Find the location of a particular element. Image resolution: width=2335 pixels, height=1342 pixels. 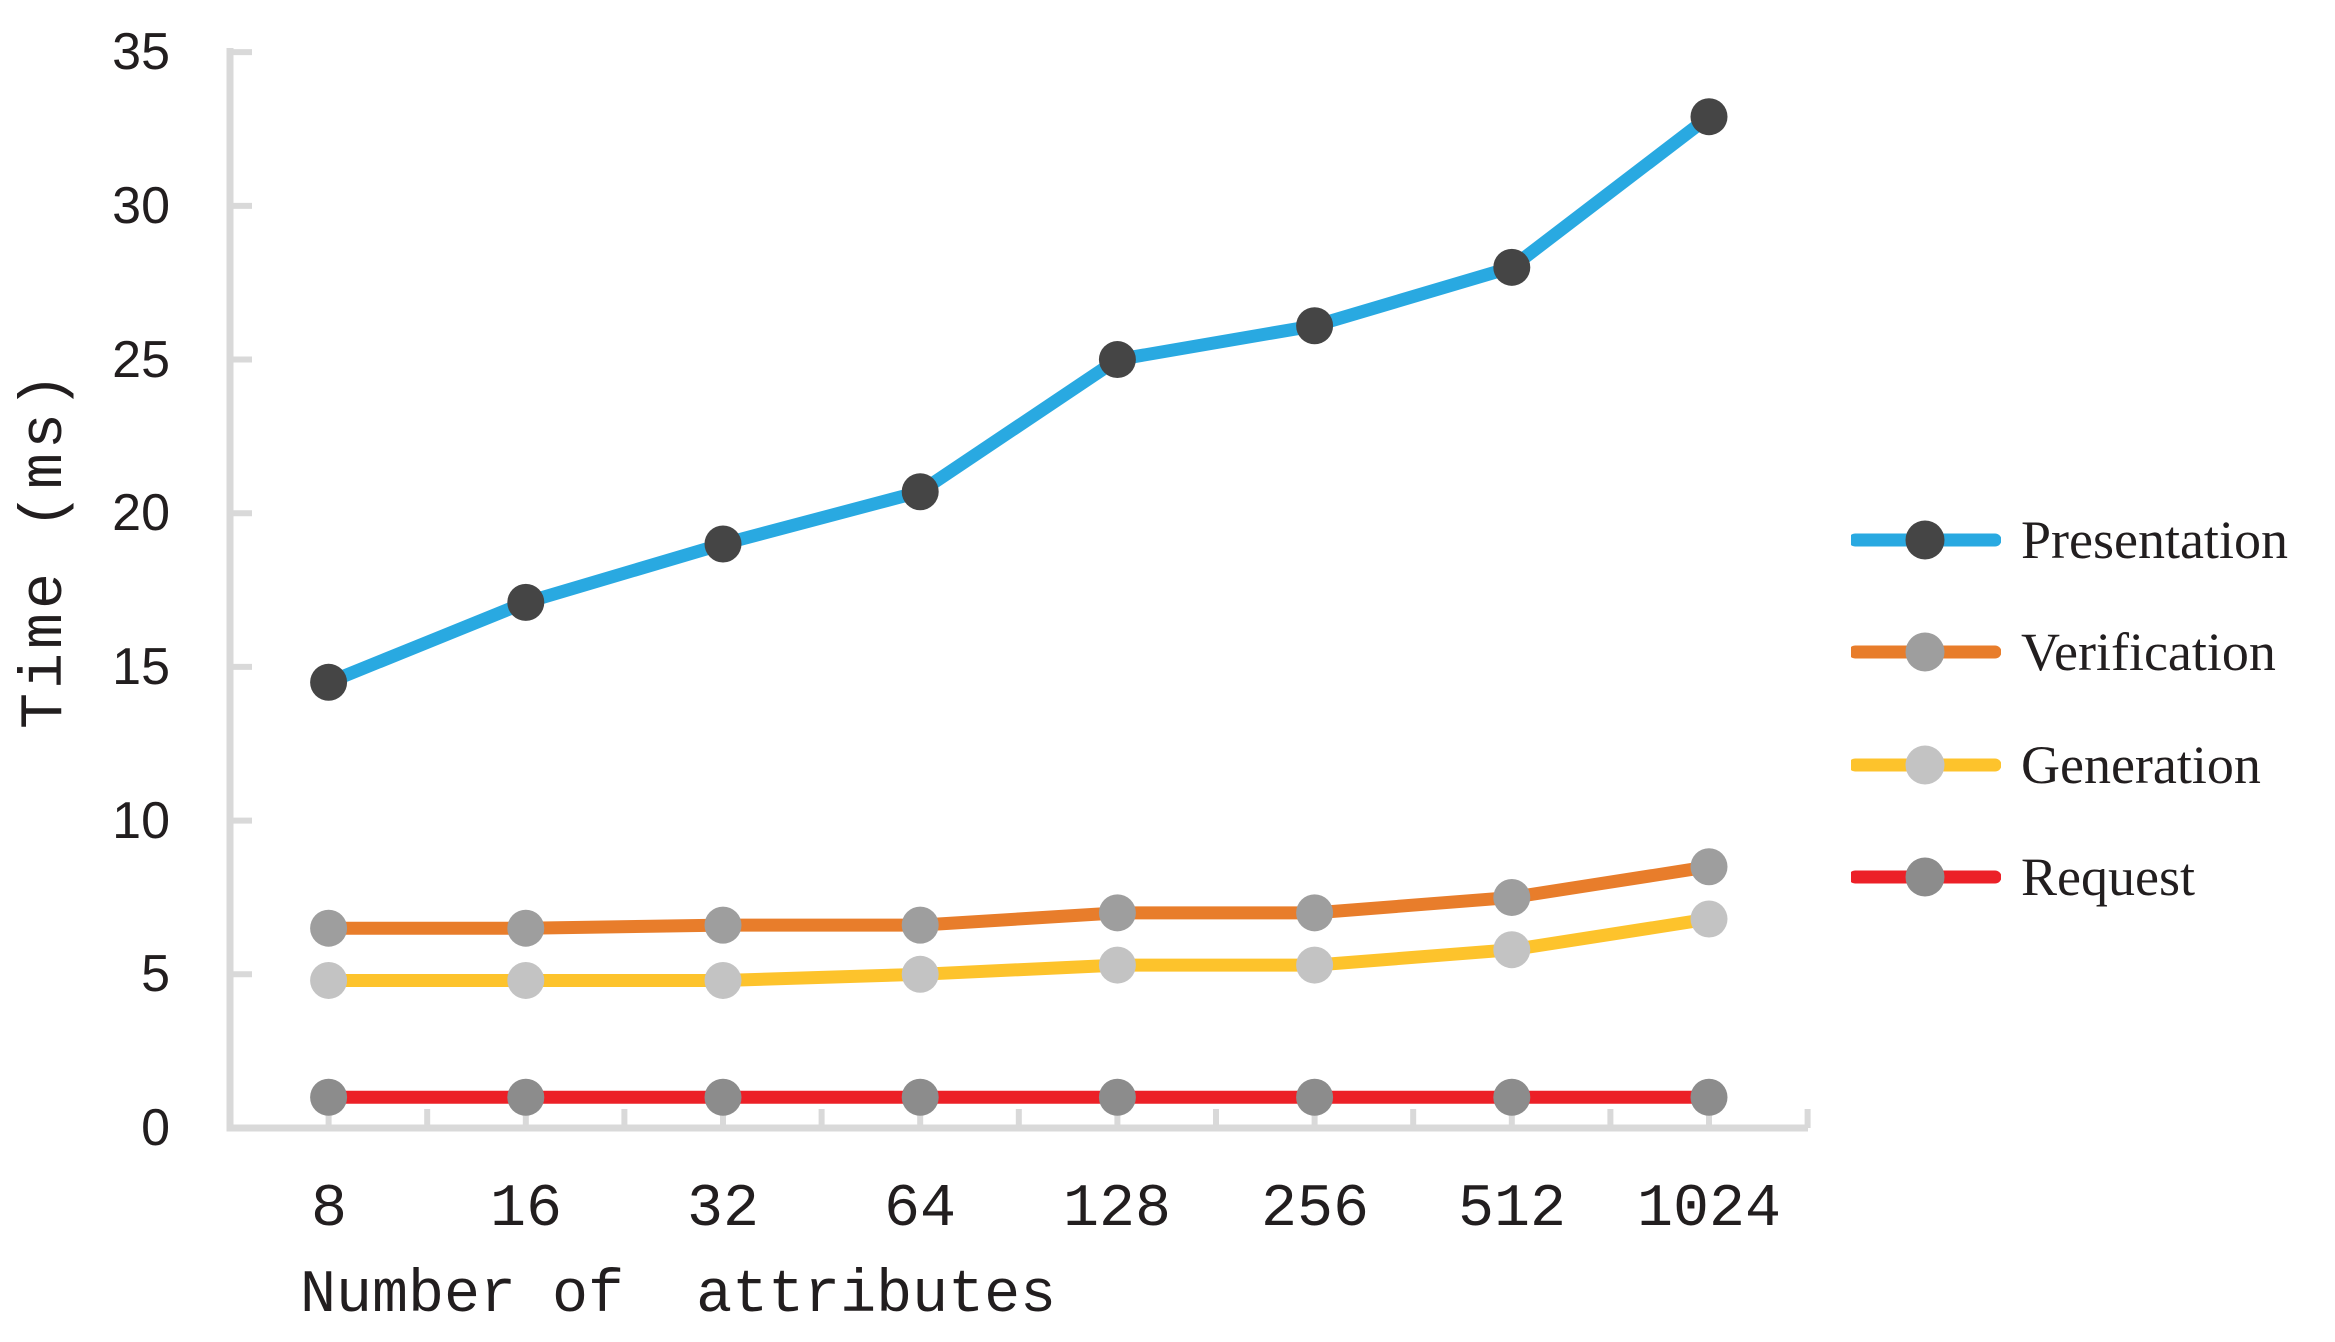

x-tick-label: 32 is located at coordinates (722, 1210).